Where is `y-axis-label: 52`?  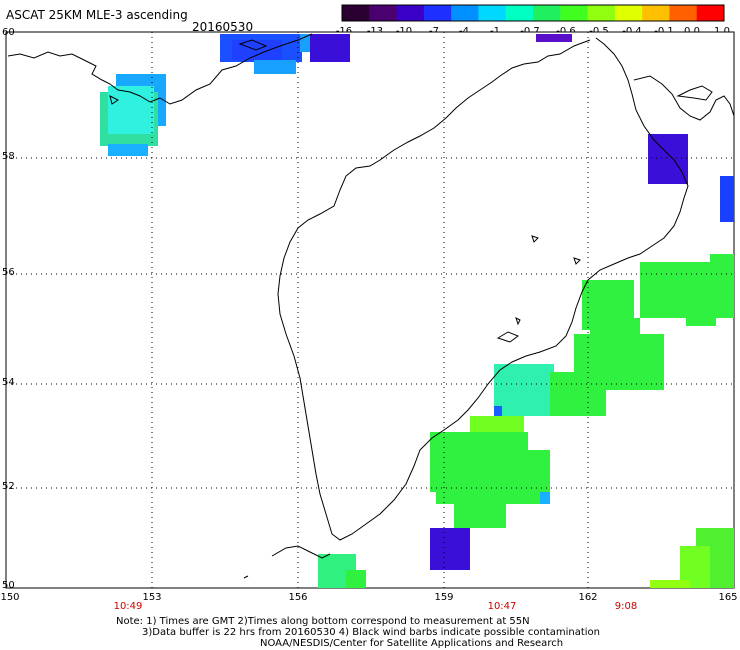 y-axis-label: 52 is located at coordinates (8, 486).